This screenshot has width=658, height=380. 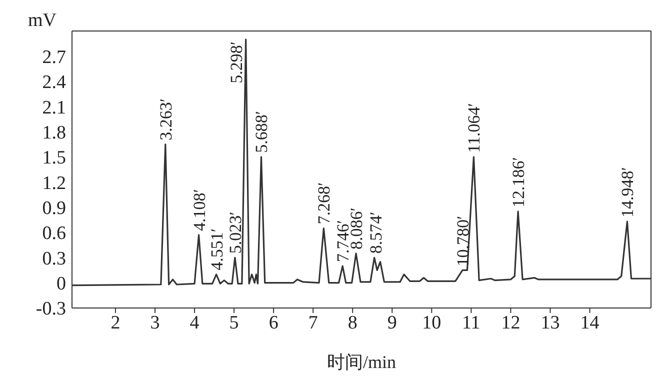 I want to click on annotation: 4.108′, so click(x=199, y=210).